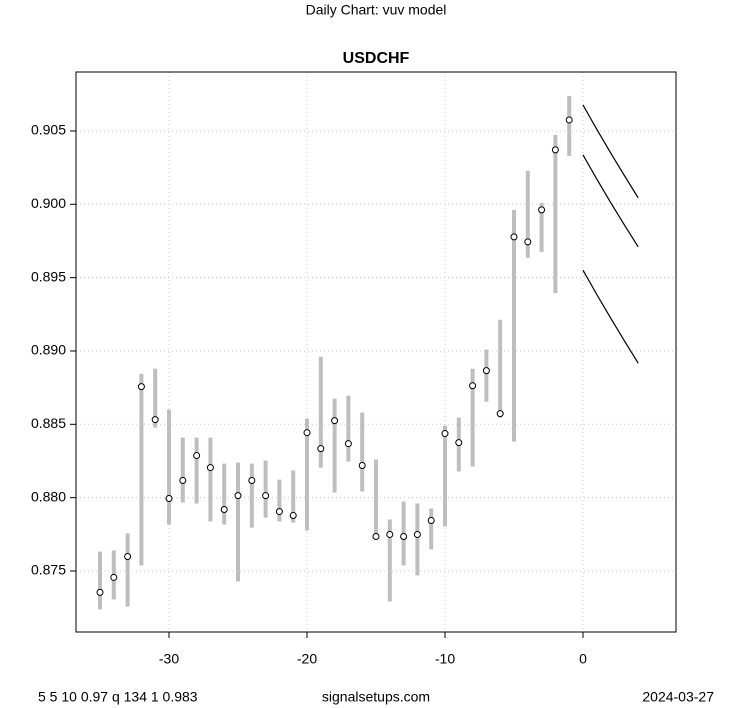 Image resolution: width=753 pixels, height=708 pixels. Describe the element at coordinates (48, 570) in the screenshot. I see `y-tick-label: 0.875` at that location.